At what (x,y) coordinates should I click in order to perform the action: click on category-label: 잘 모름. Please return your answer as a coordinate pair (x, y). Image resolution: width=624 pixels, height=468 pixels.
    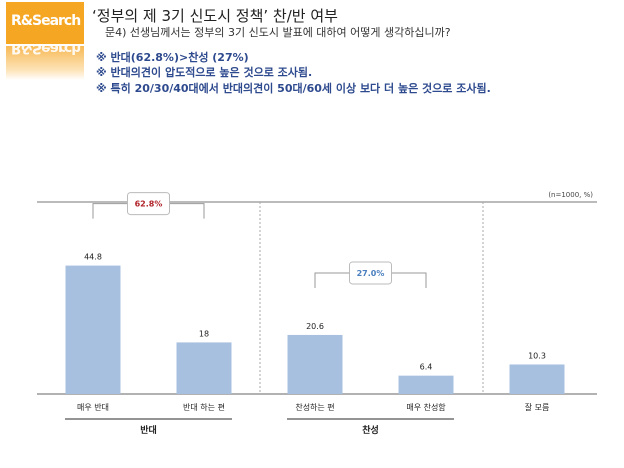
    Looking at the image, I should click on (537, 407).